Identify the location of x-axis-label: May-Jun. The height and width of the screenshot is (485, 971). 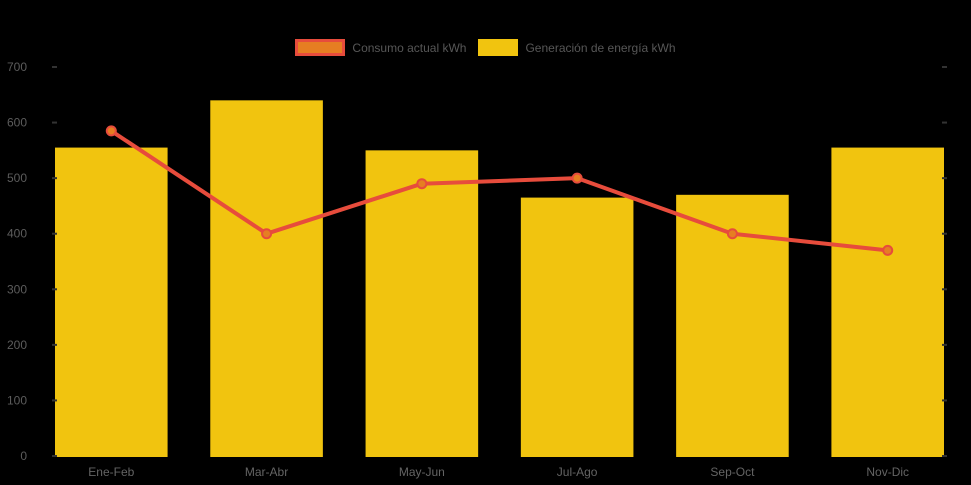
(422, 472).